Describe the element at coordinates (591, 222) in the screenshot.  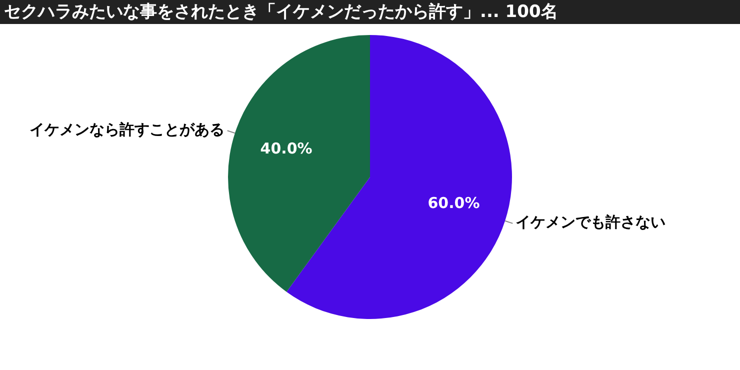
I see `slice-label: イケメンでも許さない` at that location.